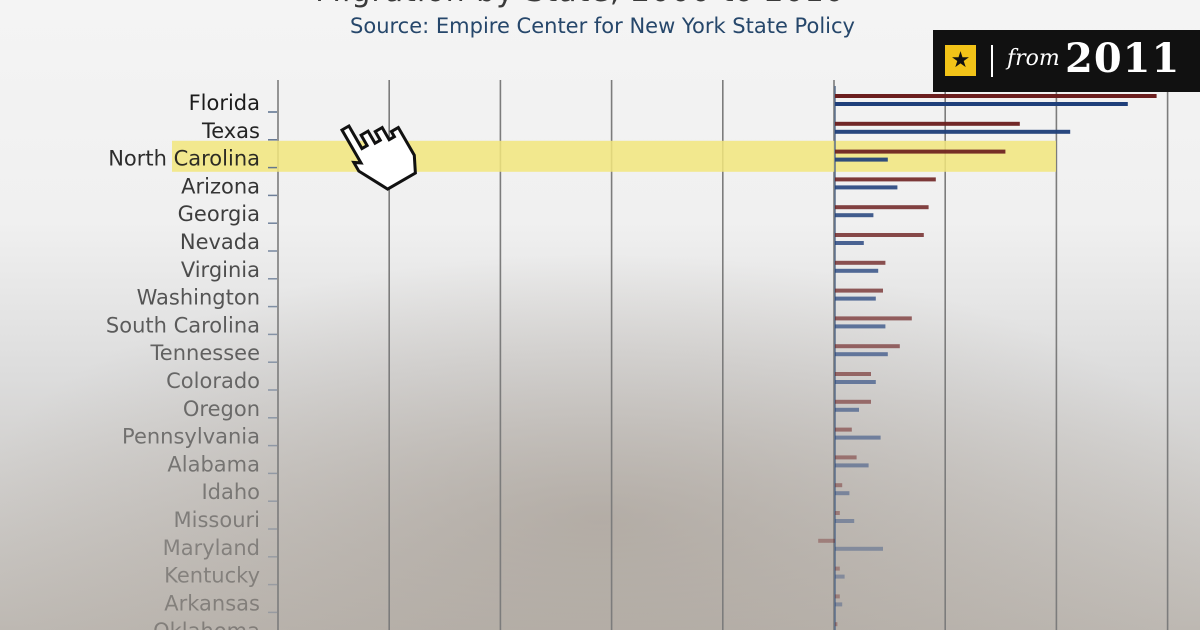 This screenshot has width=1200, height=630. What do you see at coordinates (184, 159) in the screenshot?
I see `category-label: North Carolina` at bounding box center [184, 159].